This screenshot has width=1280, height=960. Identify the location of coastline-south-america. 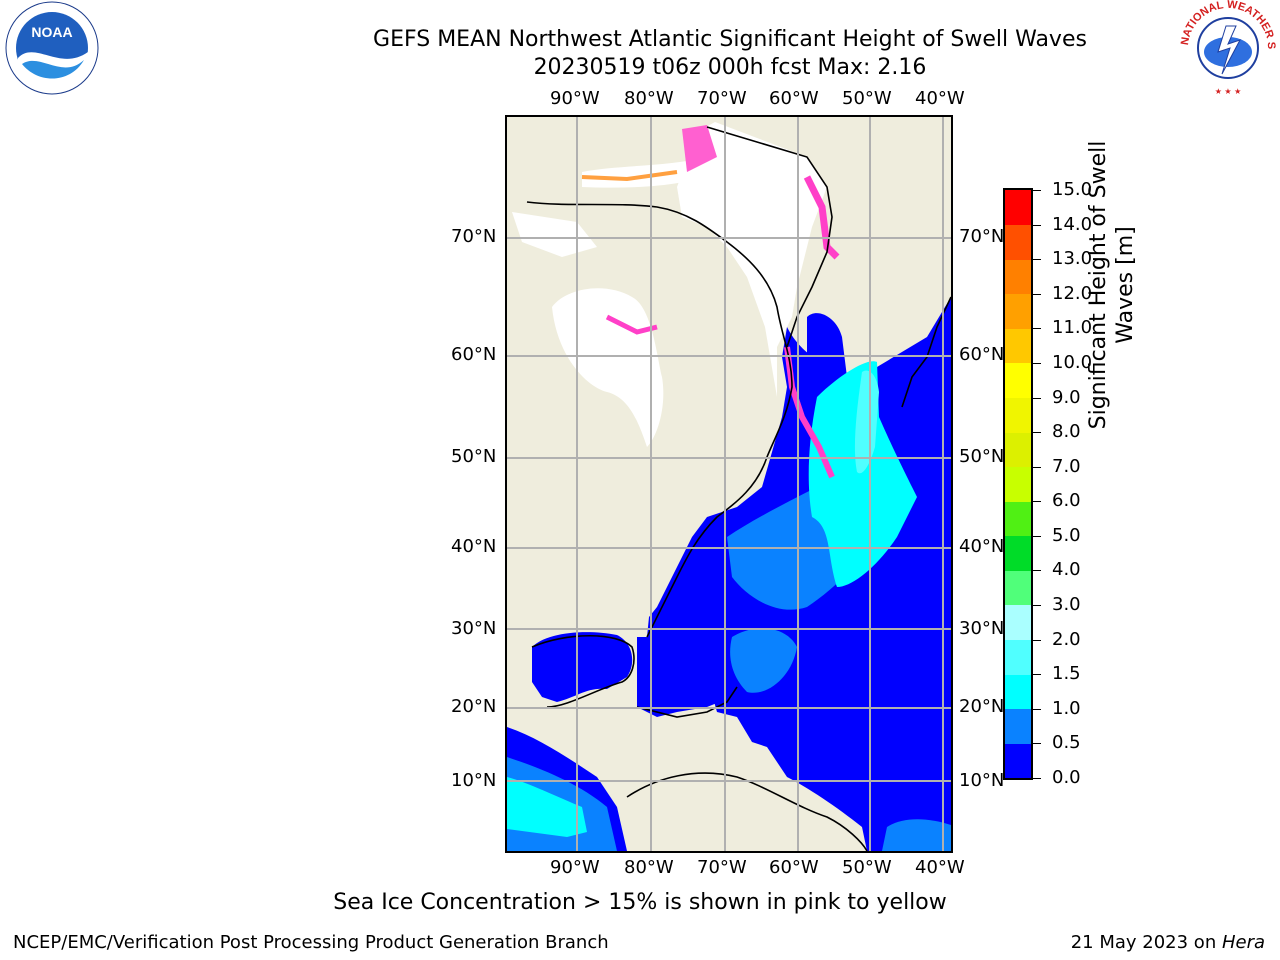
(747, 811).